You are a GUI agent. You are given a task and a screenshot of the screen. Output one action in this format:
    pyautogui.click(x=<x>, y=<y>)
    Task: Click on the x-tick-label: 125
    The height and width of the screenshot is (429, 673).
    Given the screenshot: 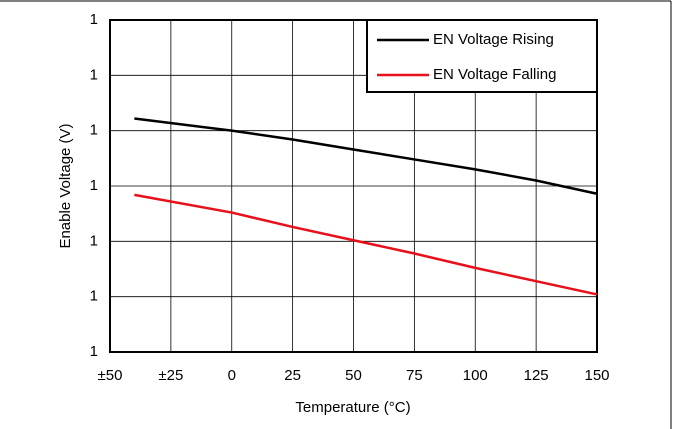 What is the action you would take?
    pyautogui.click(x=536, y=375)
    